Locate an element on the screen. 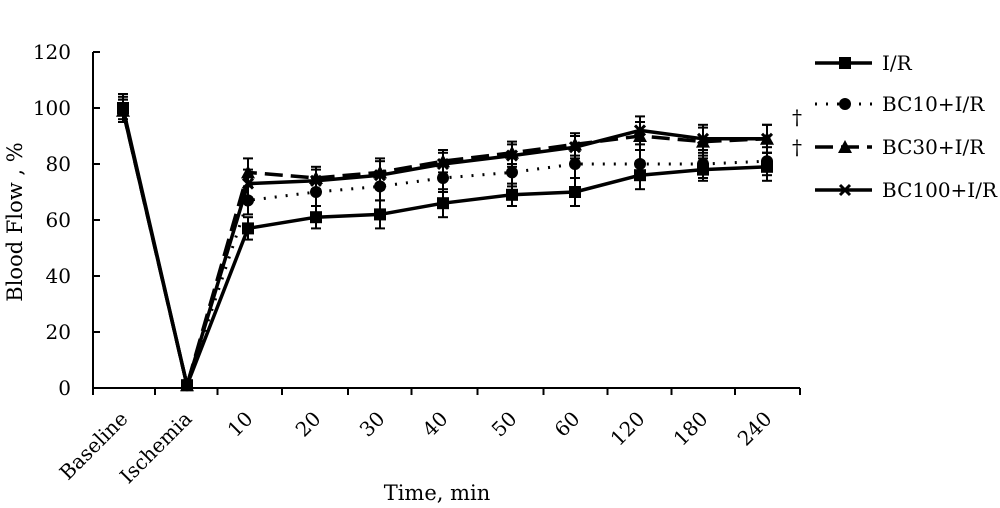 This screenshot has width=1000, height=508. x-tick-label: 120 is located at coordinates (628, 429).